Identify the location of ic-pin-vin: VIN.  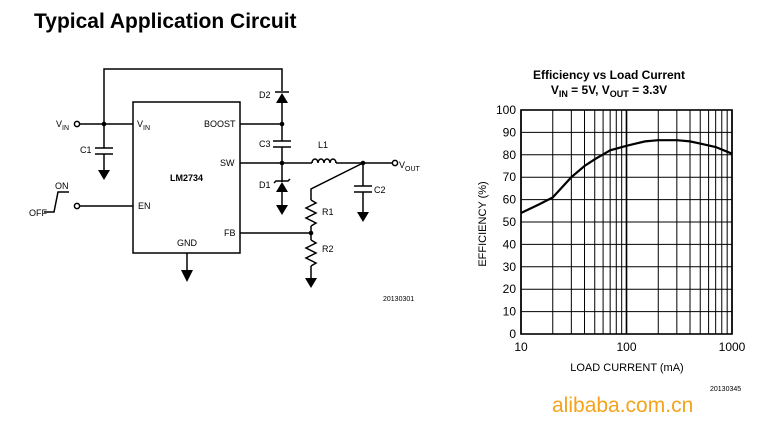
(143, 125).